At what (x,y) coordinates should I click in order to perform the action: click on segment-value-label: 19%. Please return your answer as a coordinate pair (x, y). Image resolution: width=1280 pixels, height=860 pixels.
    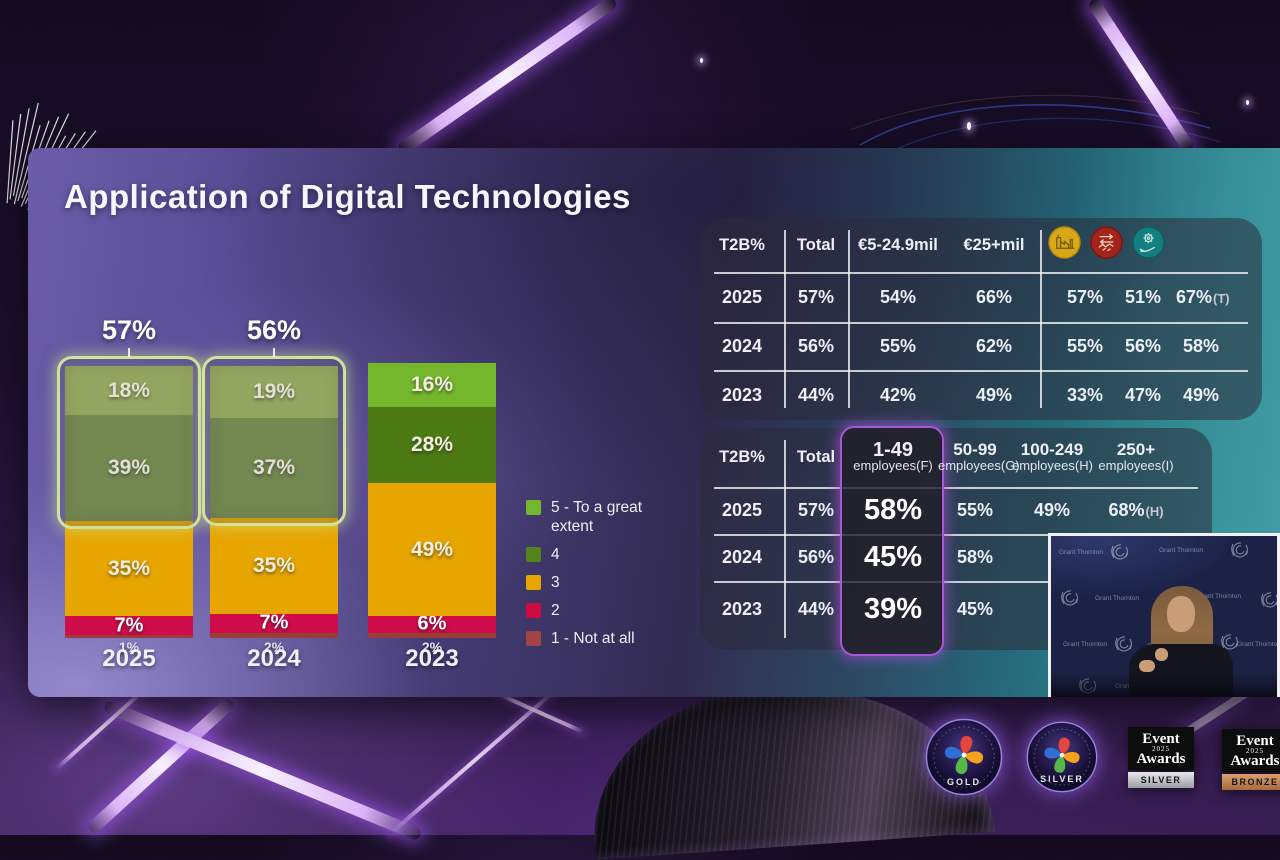
    Looking at the image, I should click on (274, 391).